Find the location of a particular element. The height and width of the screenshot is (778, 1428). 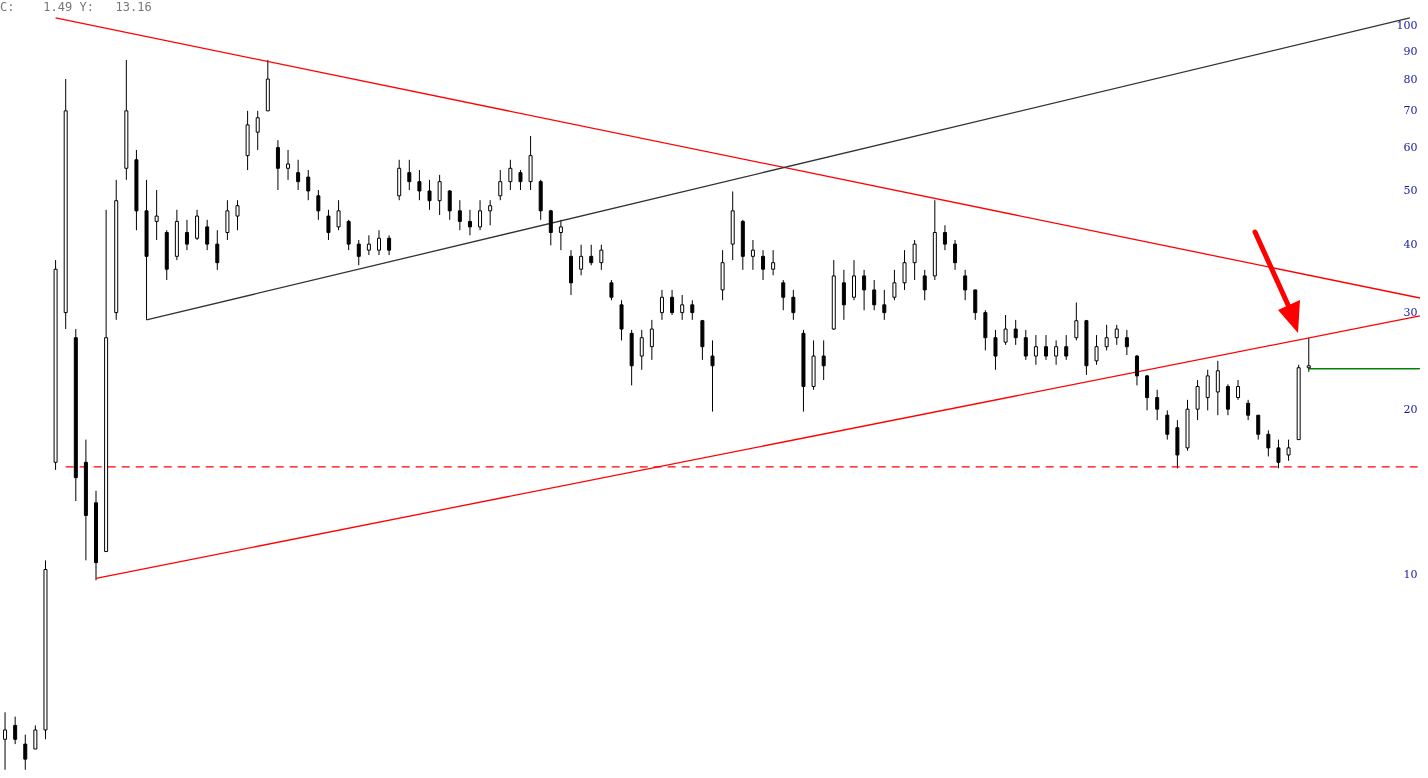

annotation: C: 1.49 Y: 13.16 is located at coordinates (76, 7).